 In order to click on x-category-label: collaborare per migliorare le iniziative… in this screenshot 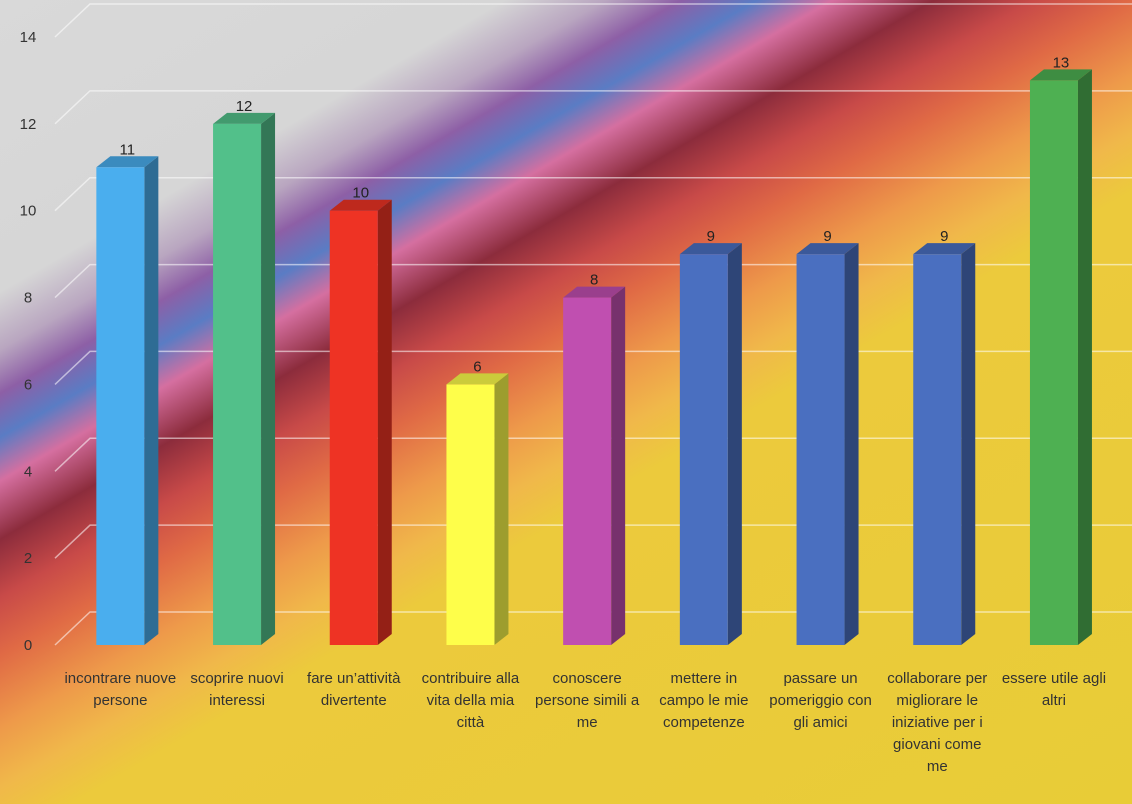, I will do `click(937, 722)`.